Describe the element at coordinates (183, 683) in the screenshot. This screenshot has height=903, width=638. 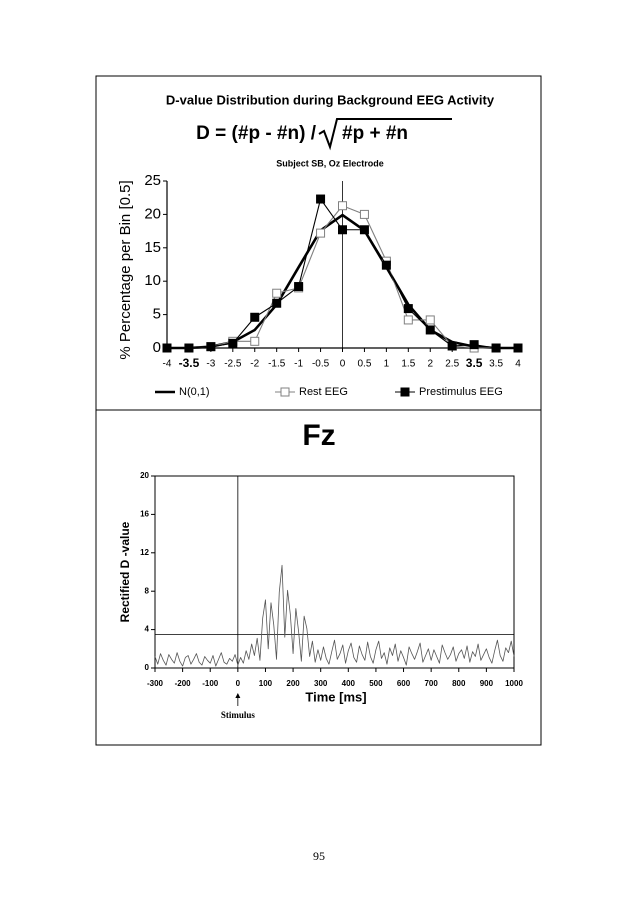
I see `x-tick-label: -200` at that location.